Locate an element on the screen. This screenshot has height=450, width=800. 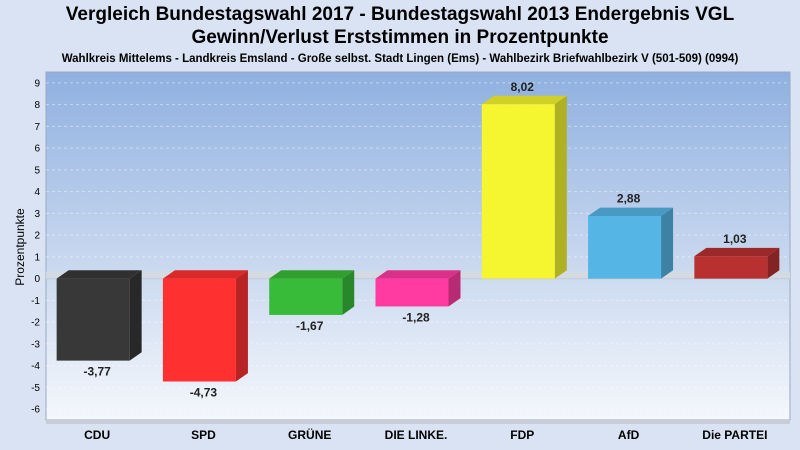
y-tick-label: -5 is located at coordinates (35, 388).